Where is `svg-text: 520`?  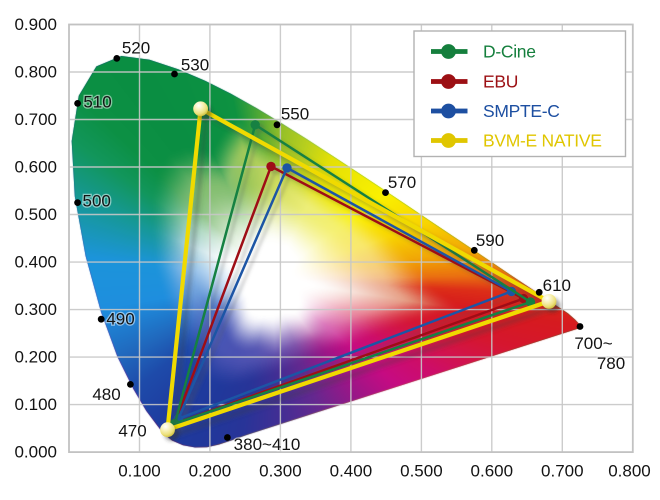 svg-text: 520 is located at coordinates (136, 48).